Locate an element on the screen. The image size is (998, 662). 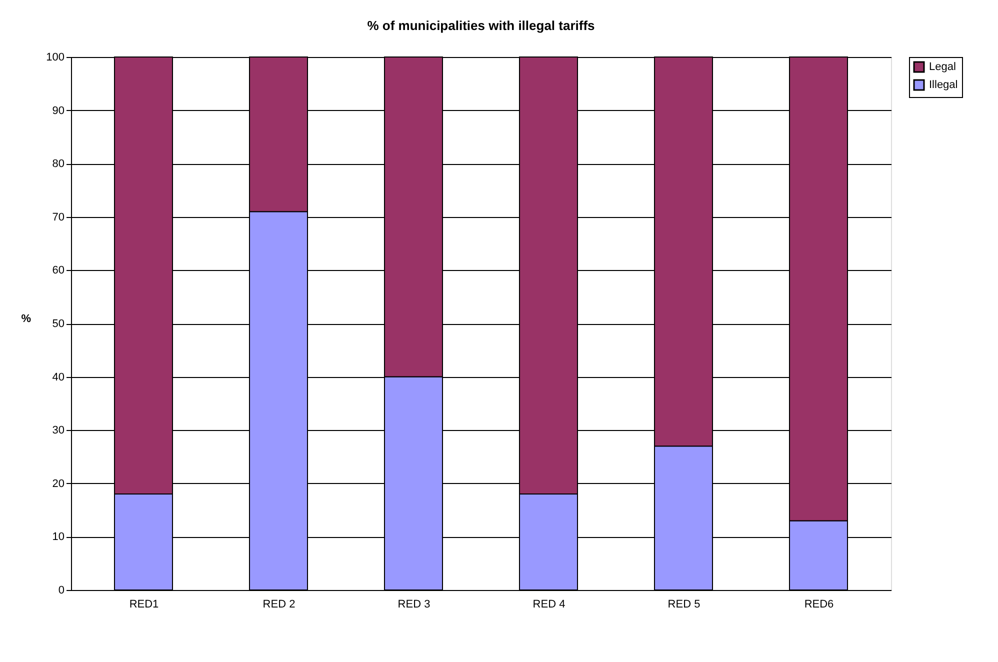
x-tick-label: RED 3 is located at coordinates (414, 604).